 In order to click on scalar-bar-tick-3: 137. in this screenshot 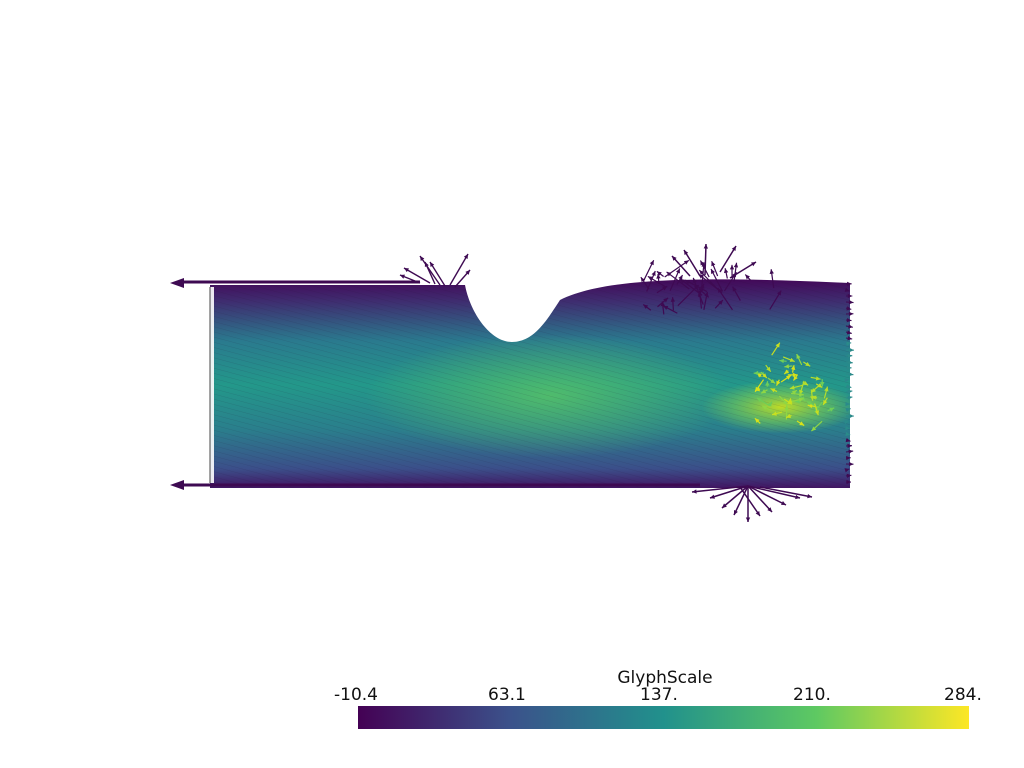, I will do `click(659, 695)`.